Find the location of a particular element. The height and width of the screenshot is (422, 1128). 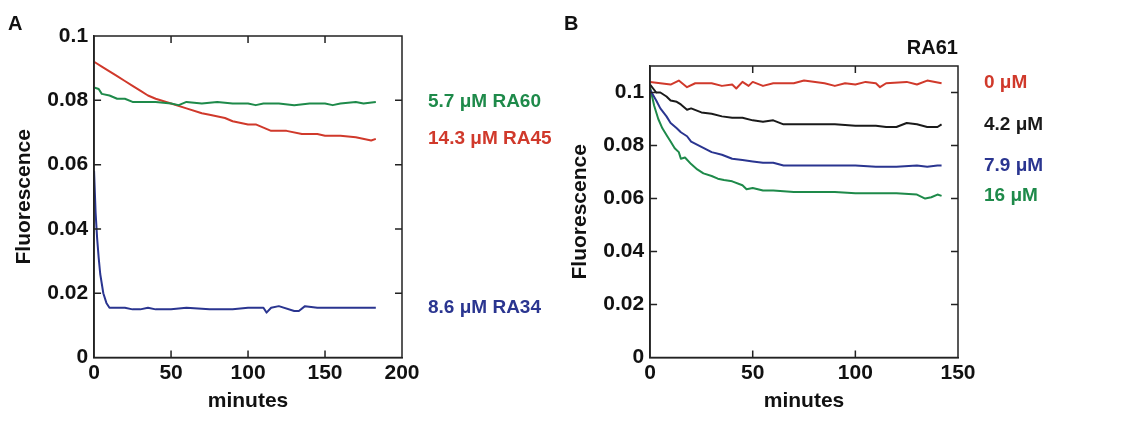

text: 14.3 μM RA45 is located at coordinates (490, 138).